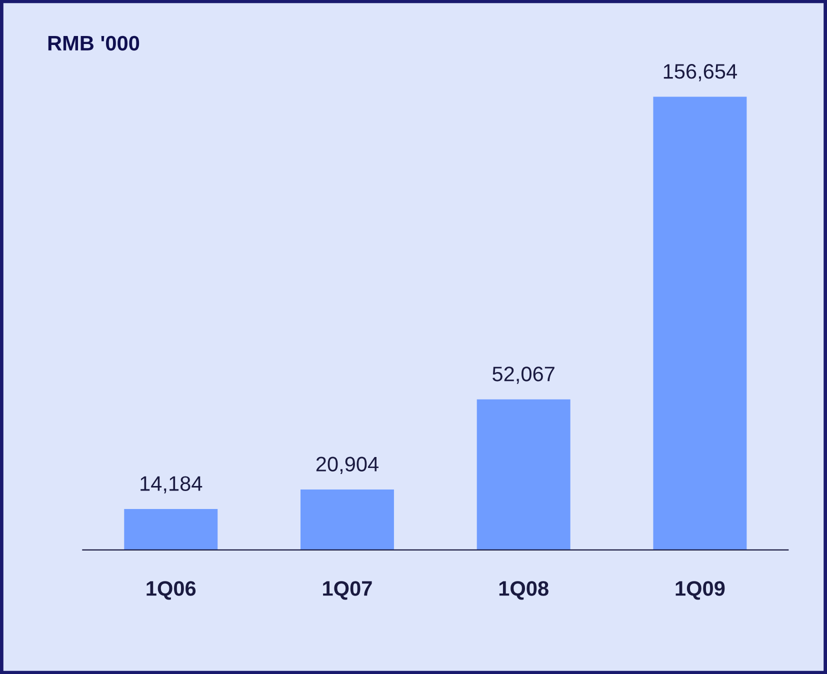 This screenshot has width=827, height=674. What do you see at coordinates (347, 590) in the screenshot?
I see `x-tick-label: 1Q07` at bounding box center [347, 590].